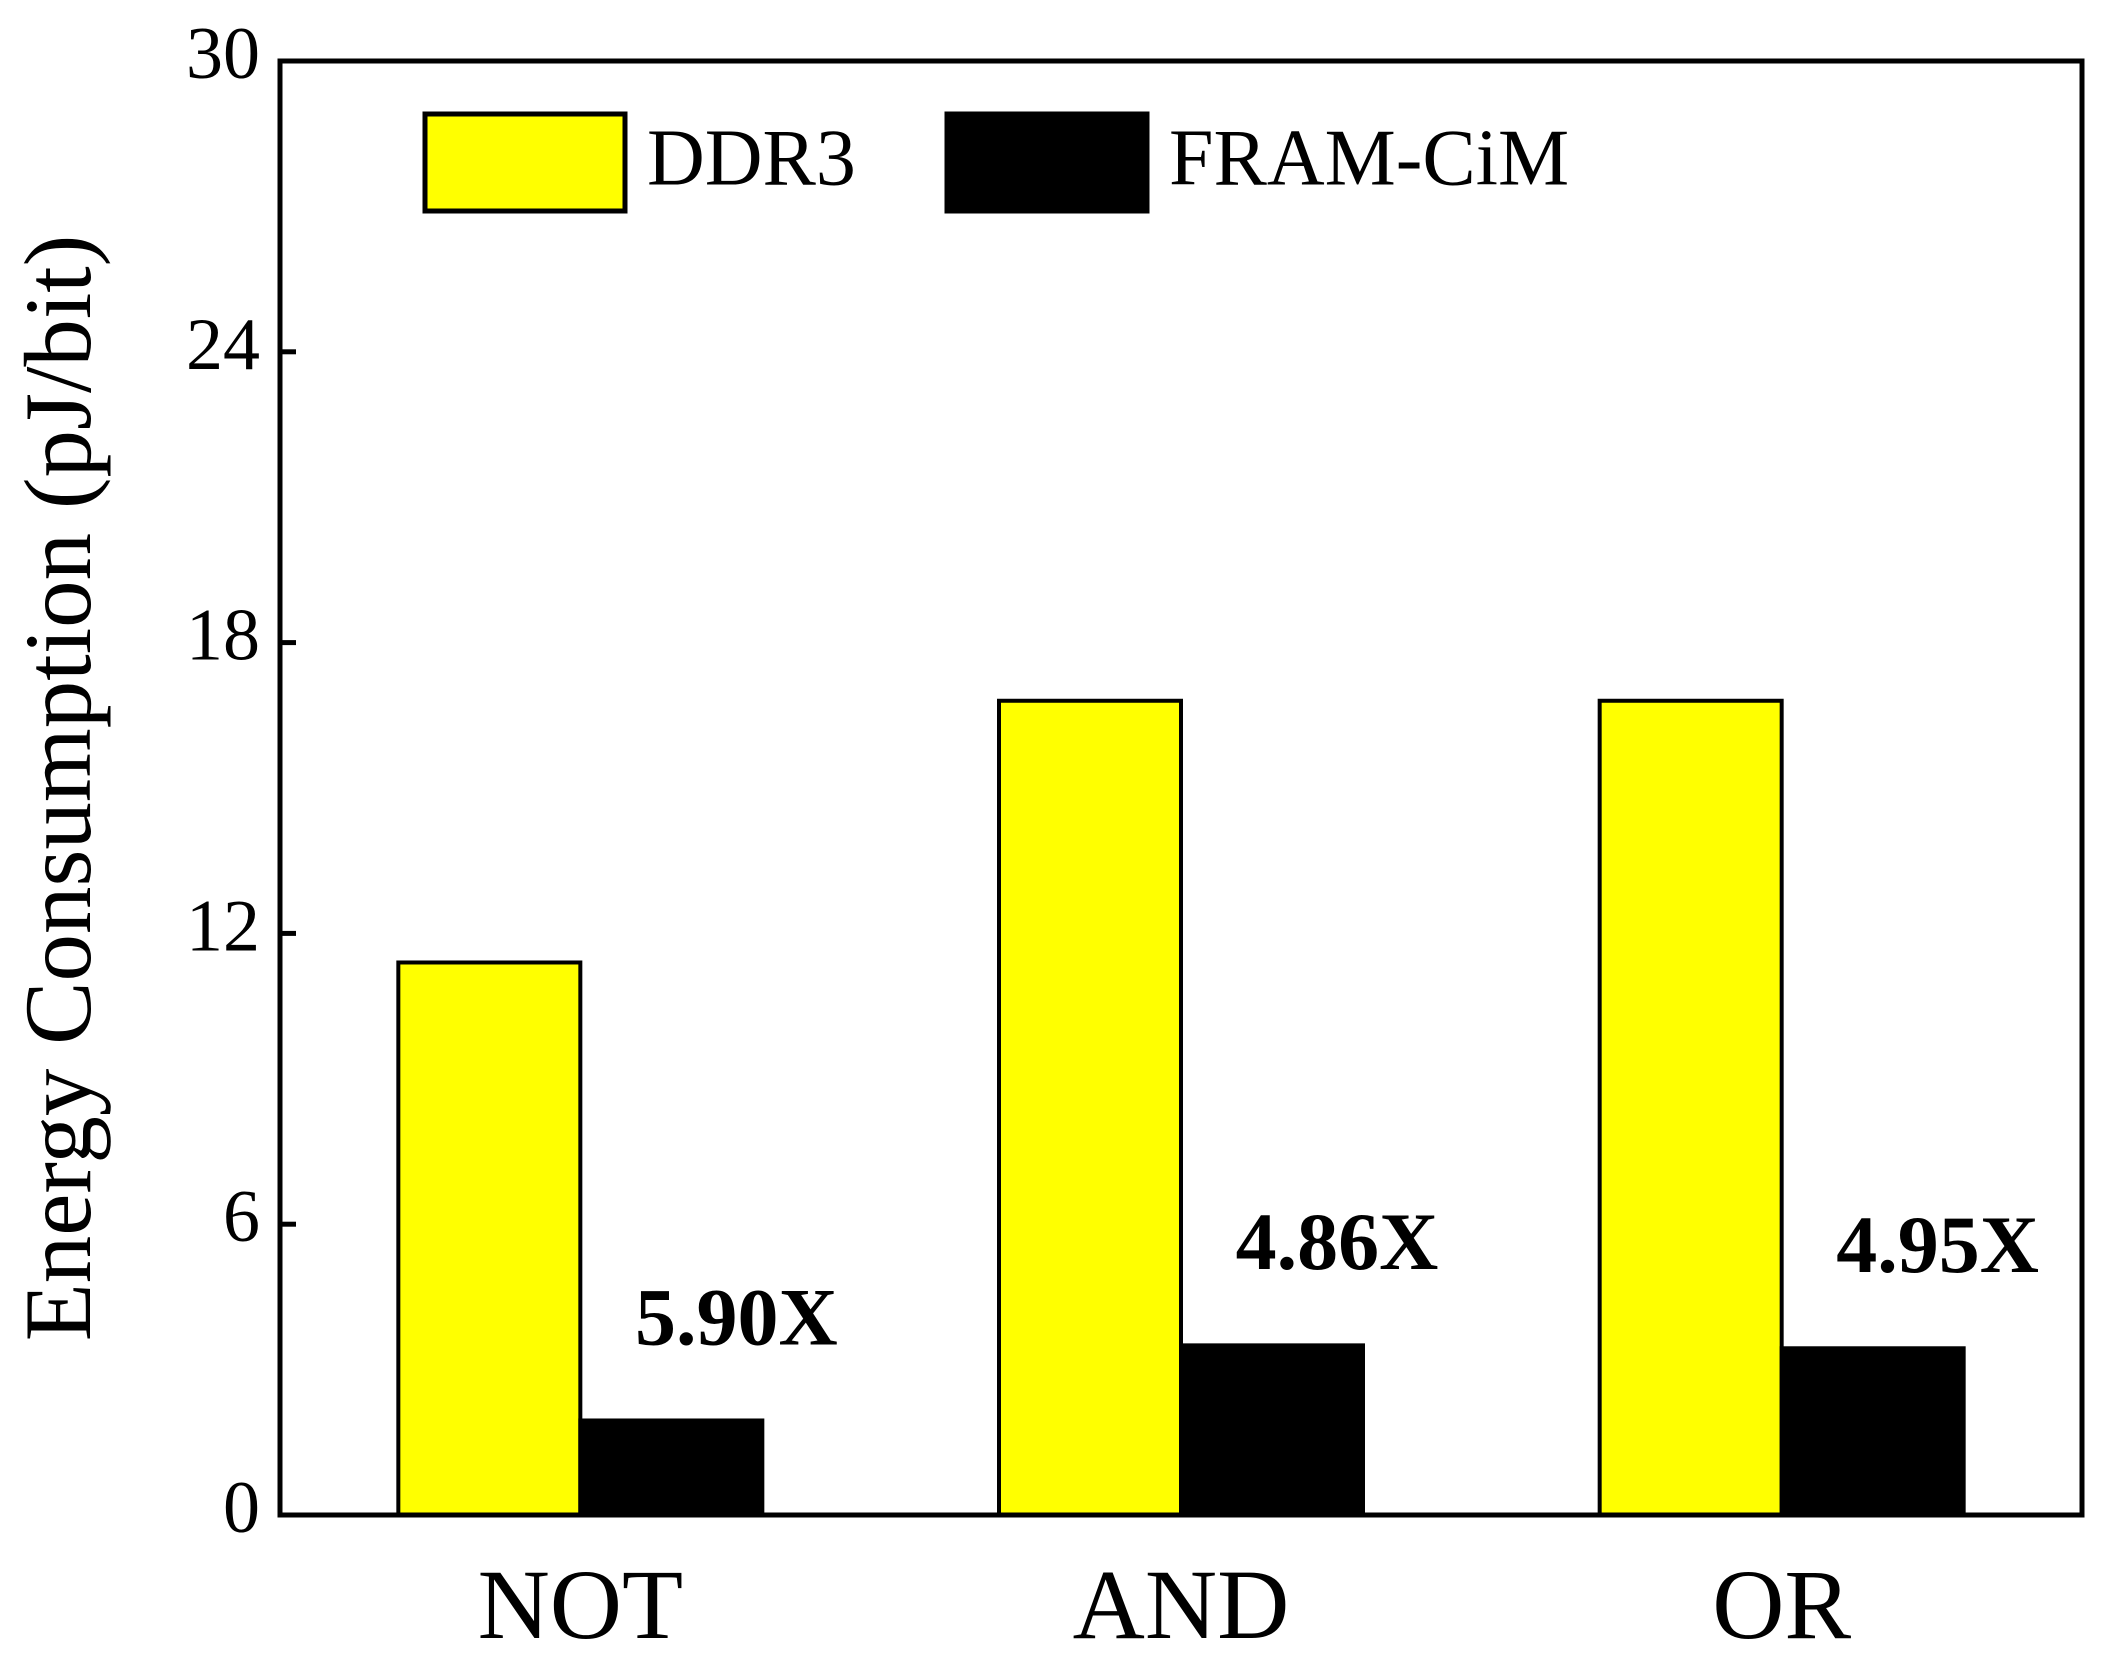 This screenshot has width=2109, height=1676. Describe the element at coordinates (1937, 1244) in the screenshot. I see `annotation: 4.95X` at that location.